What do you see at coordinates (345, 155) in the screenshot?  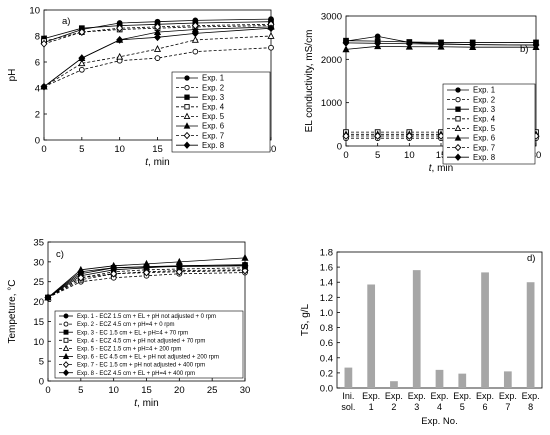 I see `x-tick-label: 0` at bounding box center [345, 155].